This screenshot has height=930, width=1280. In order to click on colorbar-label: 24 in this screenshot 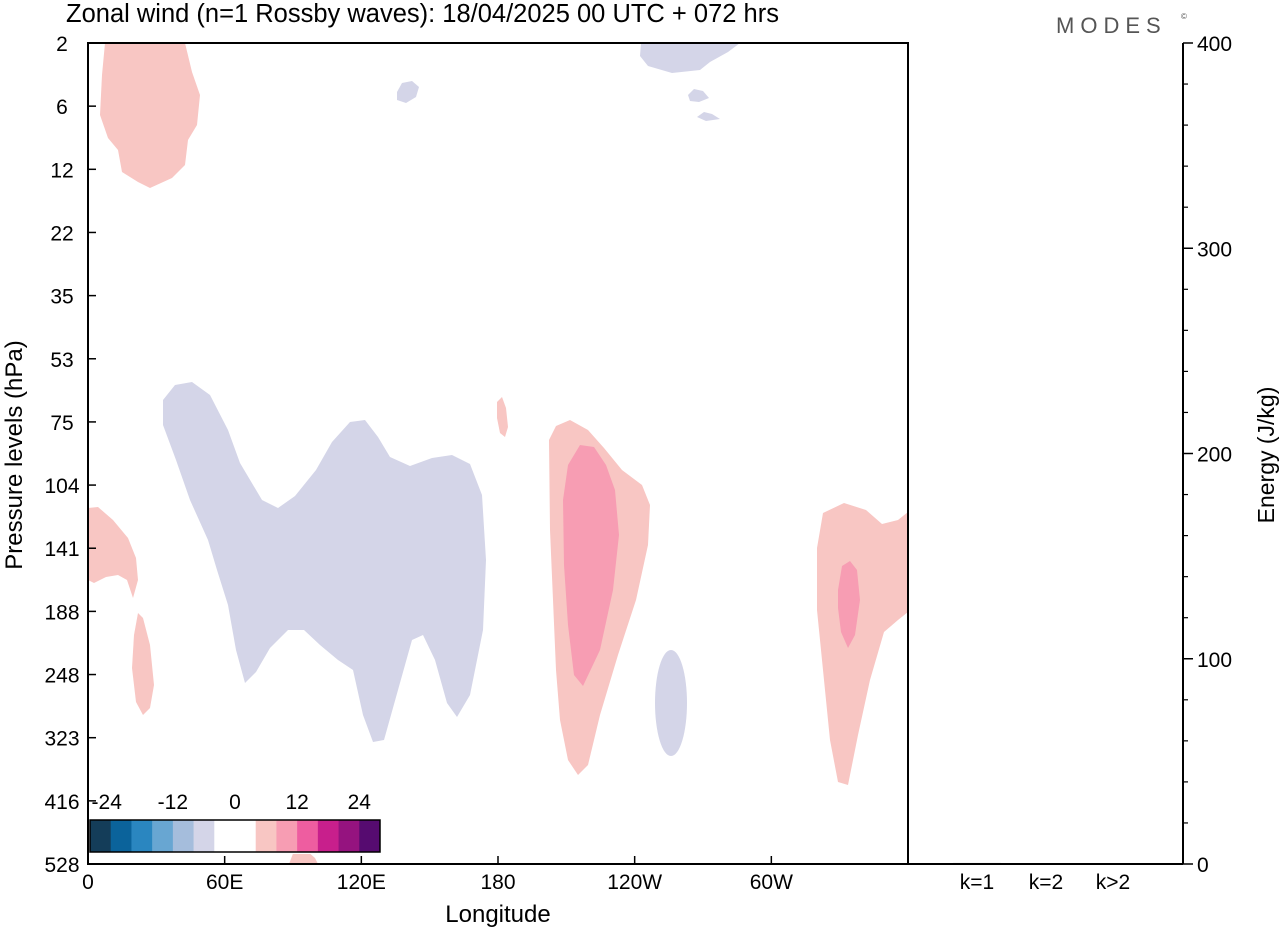, I will do `click(360, 802)`.